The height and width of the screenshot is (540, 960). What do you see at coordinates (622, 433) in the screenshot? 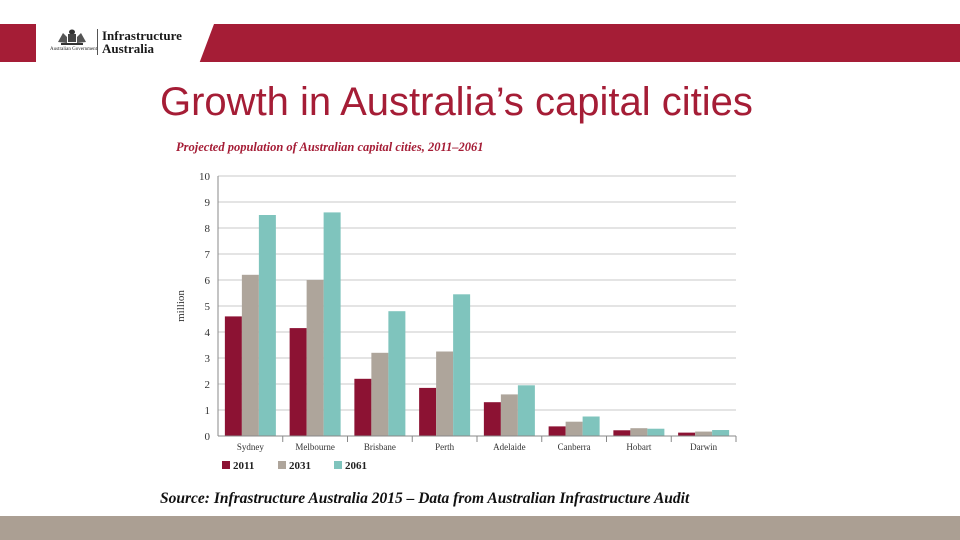
I see `bar-2011-hobart` at bounding box center [622, 433].